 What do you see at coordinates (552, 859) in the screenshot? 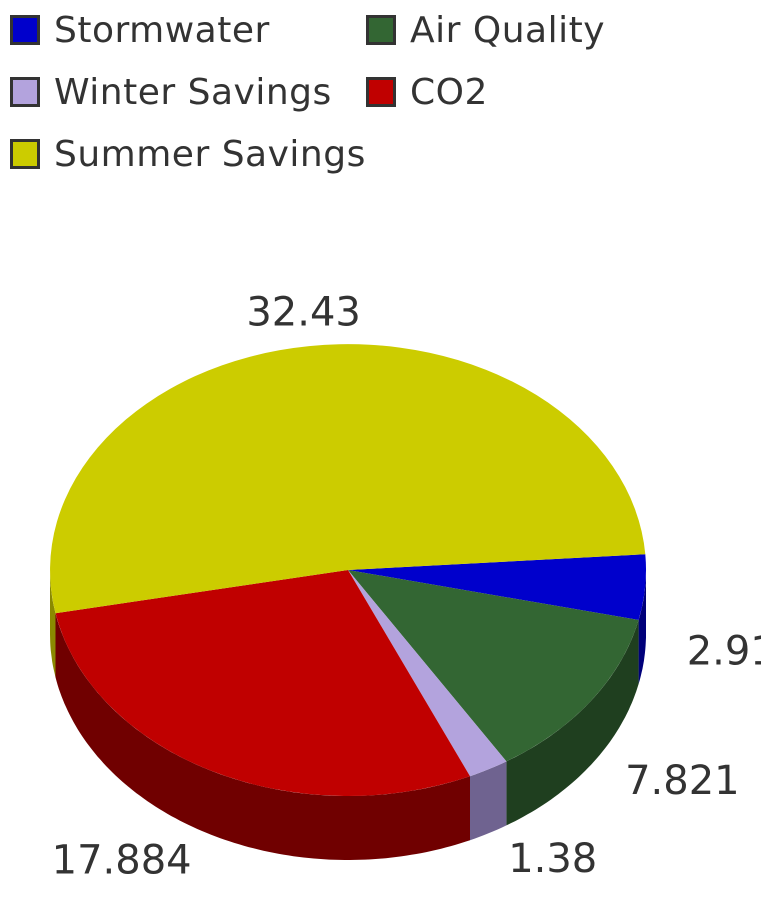
I see `pie-label-winter-savings: 1.38` at bounding box center [552, 859].